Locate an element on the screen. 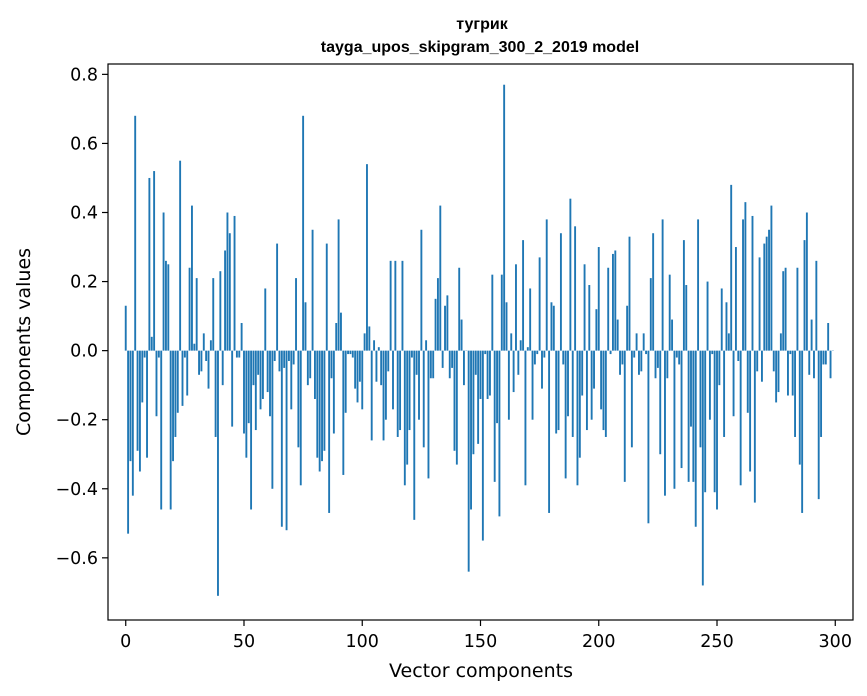 Image resolution: width=867 pixels, height=696 pixels. y-tick-label: 0.2 is located at coordinates (84, 283).